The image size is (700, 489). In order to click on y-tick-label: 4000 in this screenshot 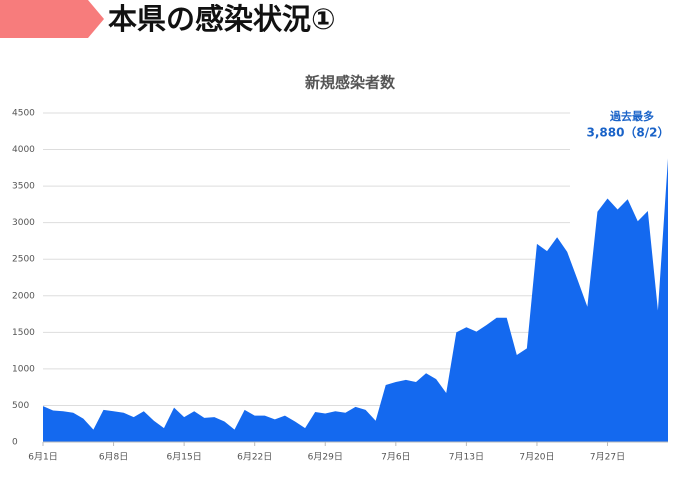, I will do `click(23, 150)`.